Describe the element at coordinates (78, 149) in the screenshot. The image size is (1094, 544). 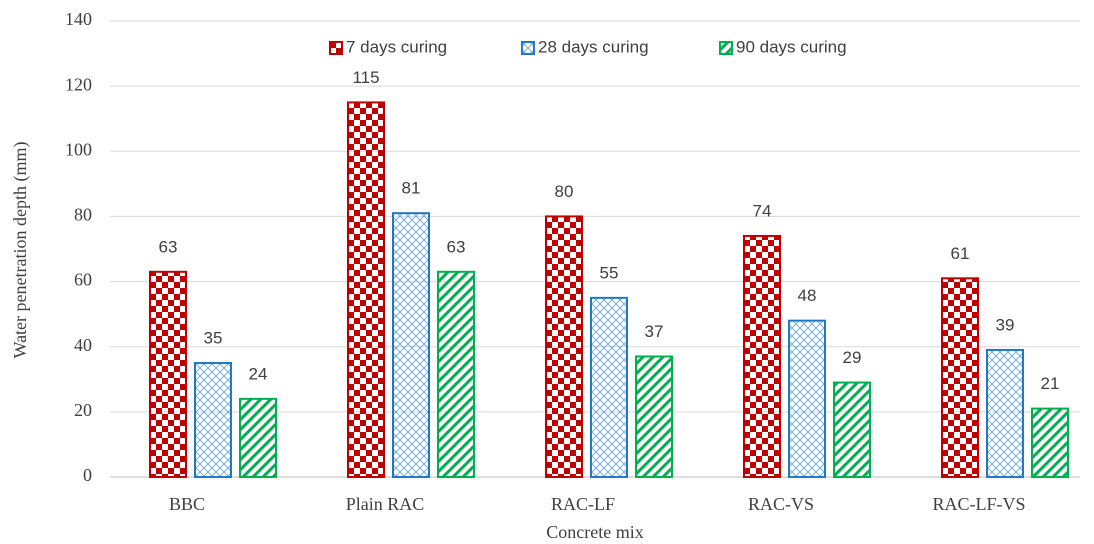
I see `y-tick-label: 100` at that location.